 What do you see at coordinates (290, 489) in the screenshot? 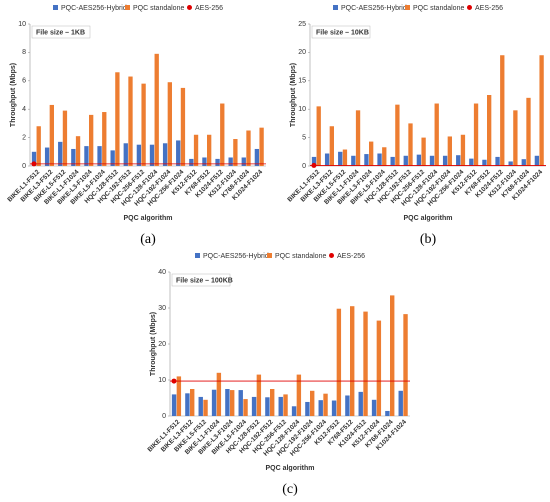
I see `caption: (c)` at bounding box center [290, 489].